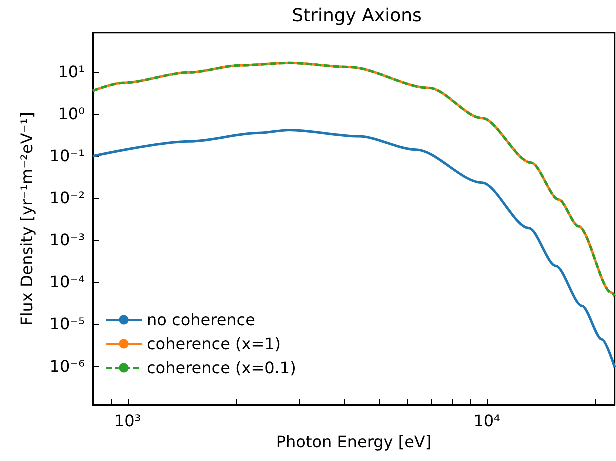 This screenshot has height=461, width=616. What do you see at coordinates (487, 421) in the screenshot?
I see `x-tick-label: 10⁴` at bounding box center [487, 421].